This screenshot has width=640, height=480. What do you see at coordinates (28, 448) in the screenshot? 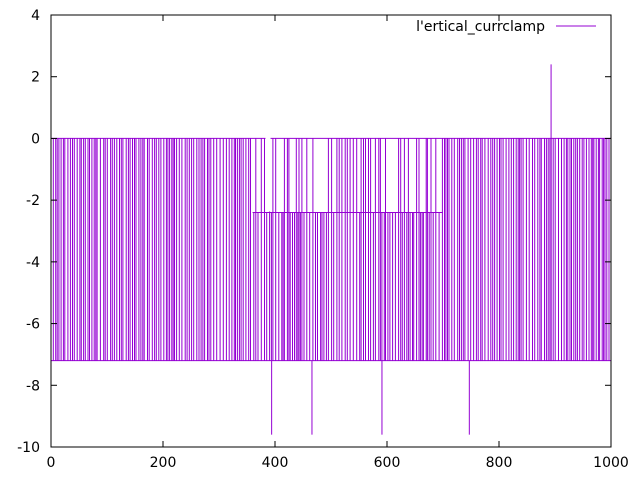
I see `y-tick-label: -10` at bounding box center [28, 448].